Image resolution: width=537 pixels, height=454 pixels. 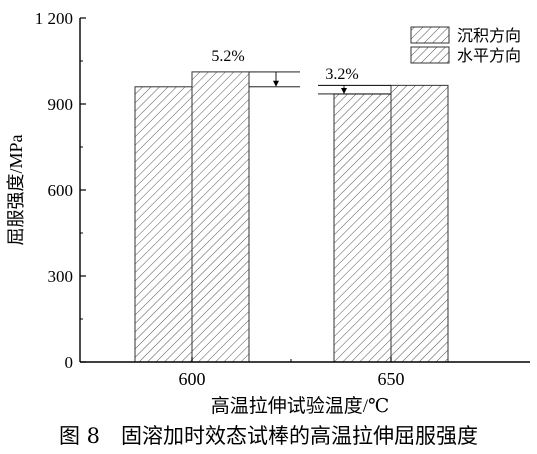 I want to click on y-tick-label: 1 200, so click(x=54, y=18).